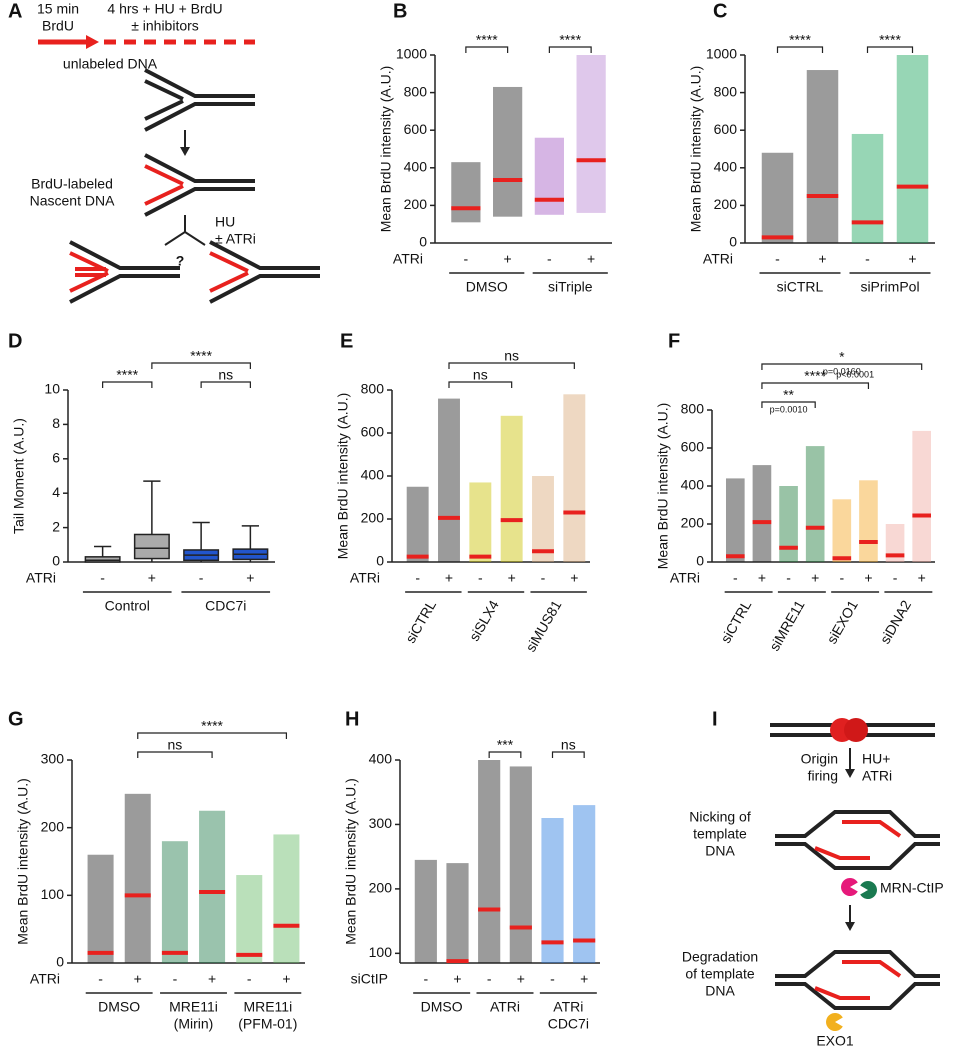 Image resolution: width=963 pixels, height=1055 pixels. I want to click on group-label: ATRi, so click(505, 1007).